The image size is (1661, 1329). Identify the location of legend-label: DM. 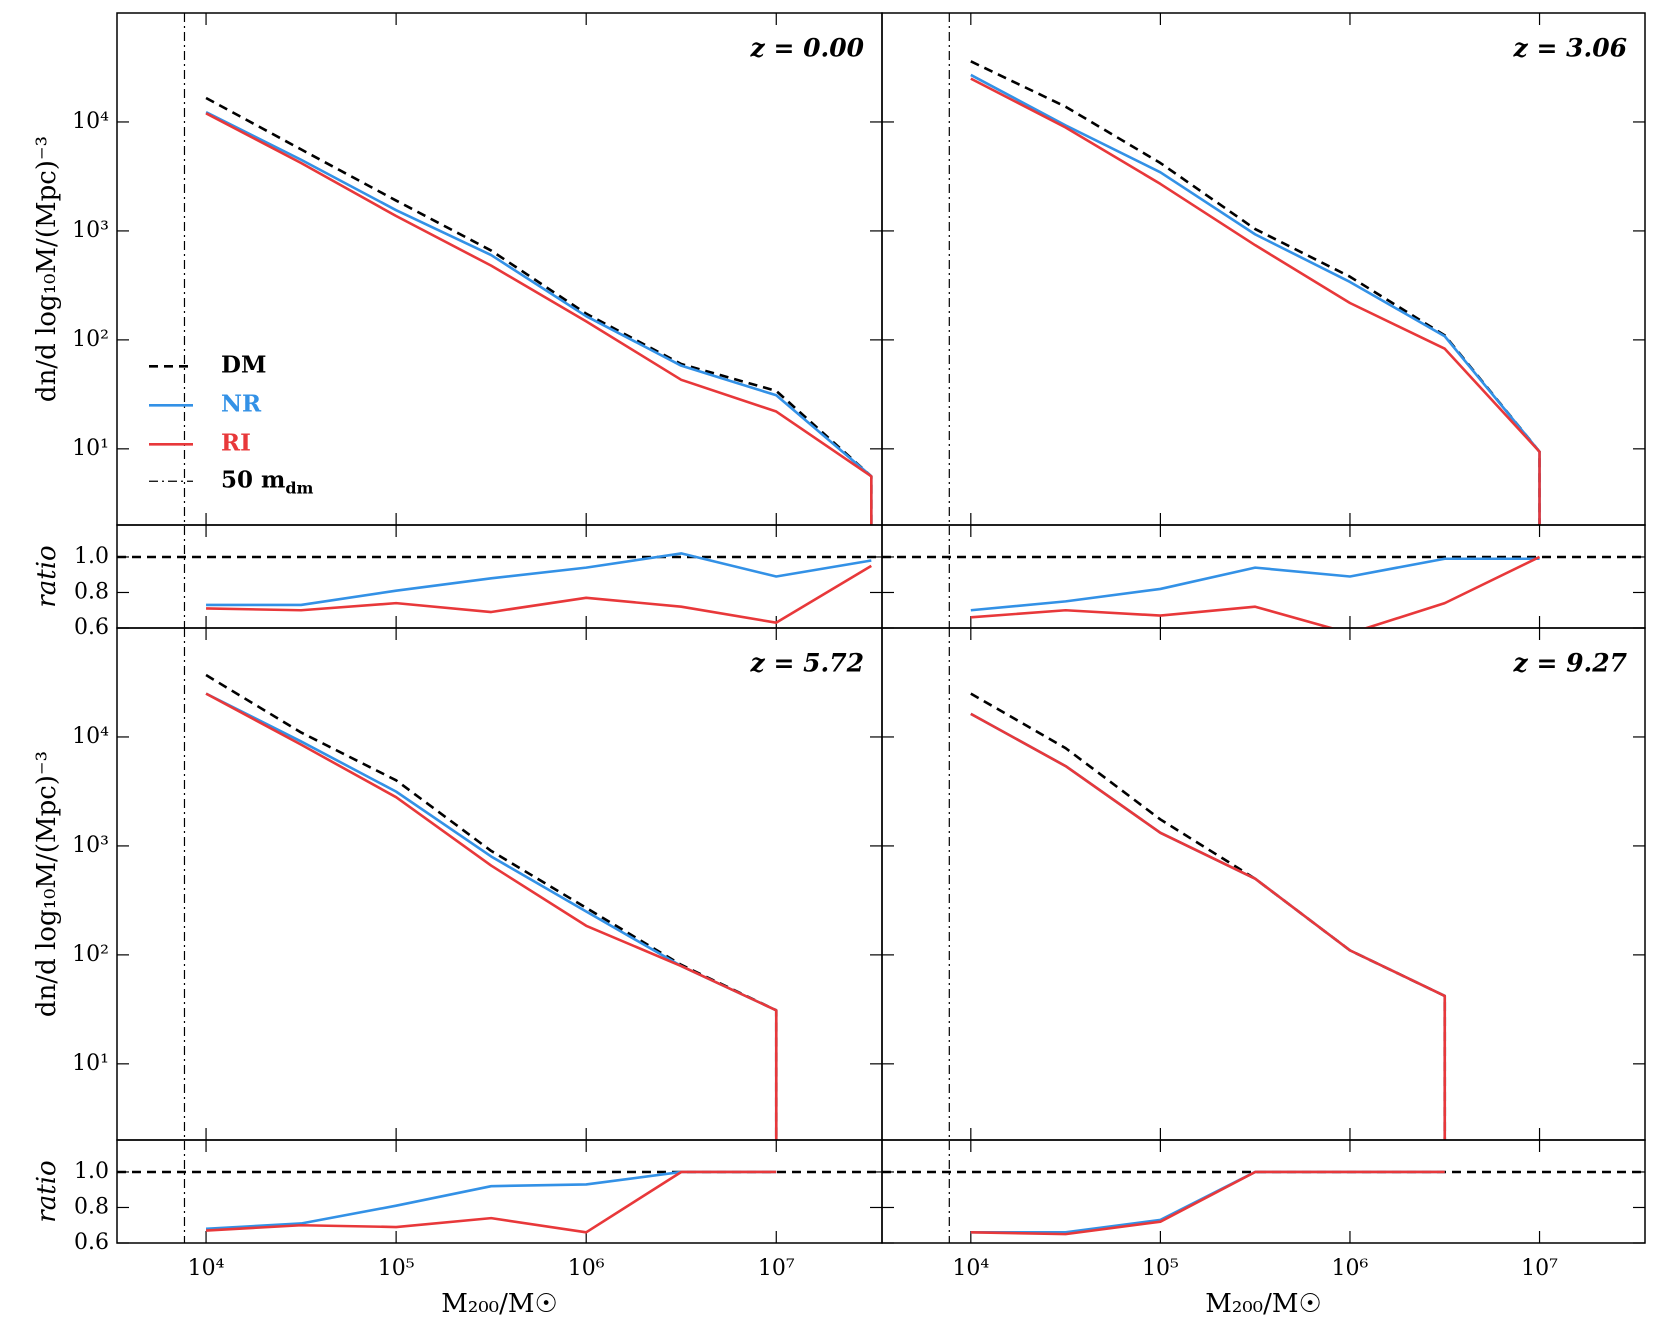
(243, 364).